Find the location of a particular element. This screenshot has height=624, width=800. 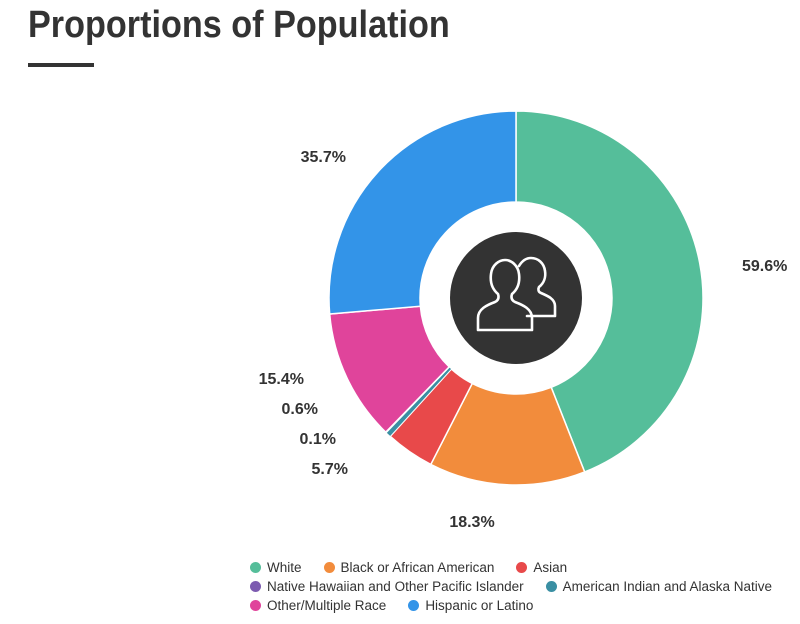

slice-hispanic-or-latino is located at coordinates (422, 212).